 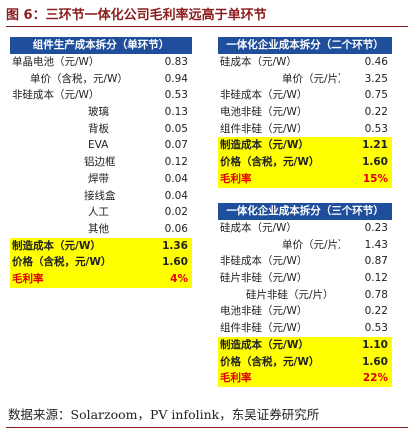 What do you see at coordinates (305, 228) in the screenshot?
I see `table-row: 硅成本（元/W） 0.23` at bounding box center [305, 228].